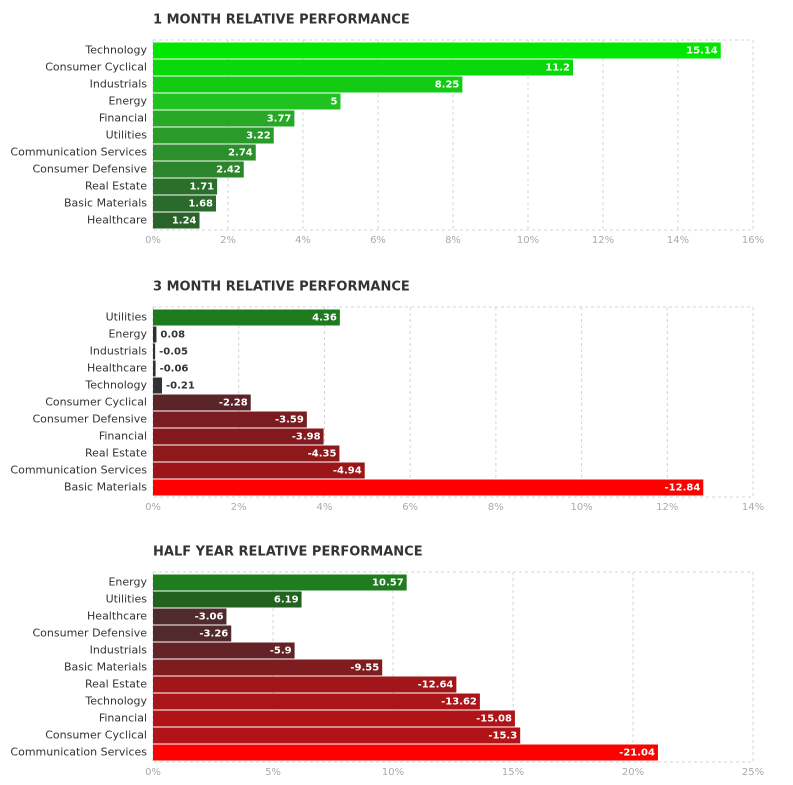 This screenshot has width=793, height=785. What do you see at coordinates (303, 240) in the screenshot?
I see `x-tick-label: 4%` at bounding box center [303, 240].